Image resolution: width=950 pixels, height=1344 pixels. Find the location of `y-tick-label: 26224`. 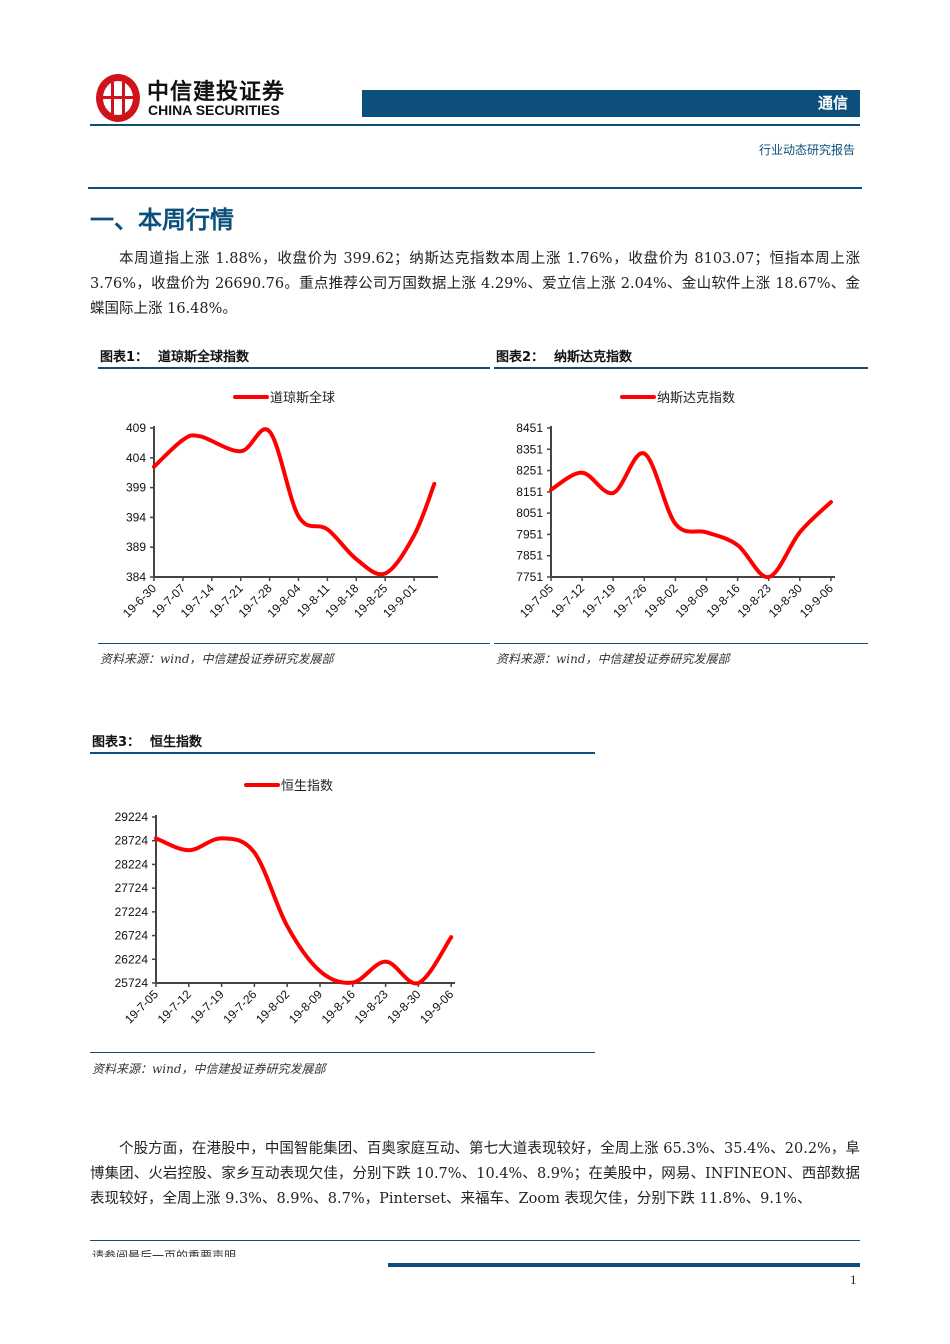

y-tick-label: 26224 is located at coordinates (132, 959).